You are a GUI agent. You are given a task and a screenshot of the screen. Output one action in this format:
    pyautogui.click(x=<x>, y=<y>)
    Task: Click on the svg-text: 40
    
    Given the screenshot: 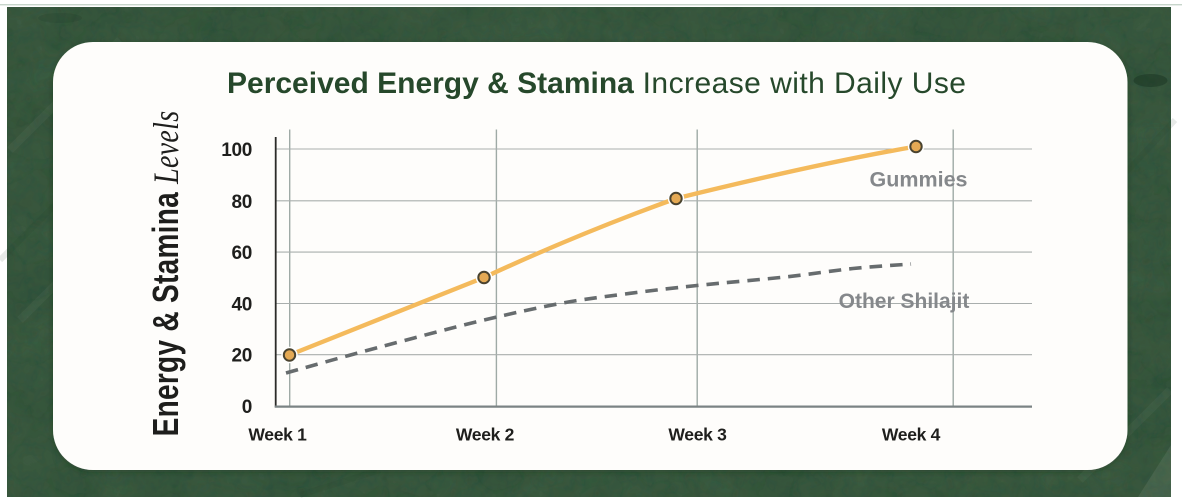 What is the action you would take?
    pyautogui.click(x=241, y=305)
    